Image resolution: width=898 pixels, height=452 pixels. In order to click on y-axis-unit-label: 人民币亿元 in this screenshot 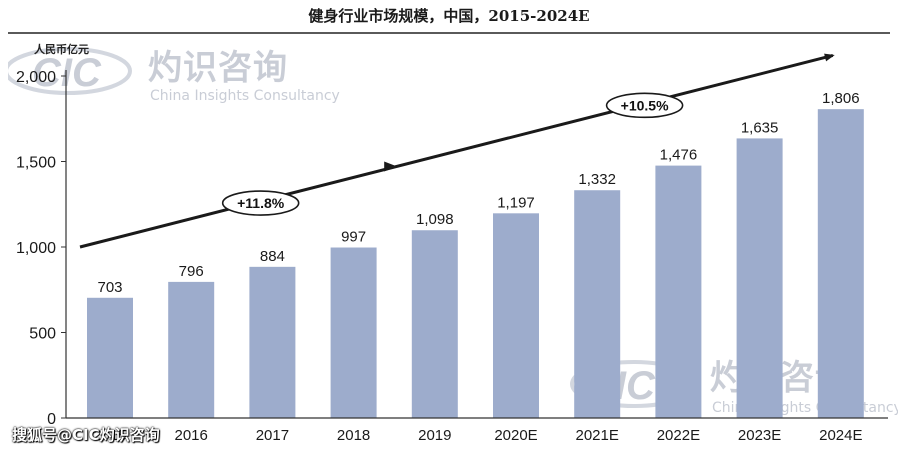, I will do `click(61, 49)`.